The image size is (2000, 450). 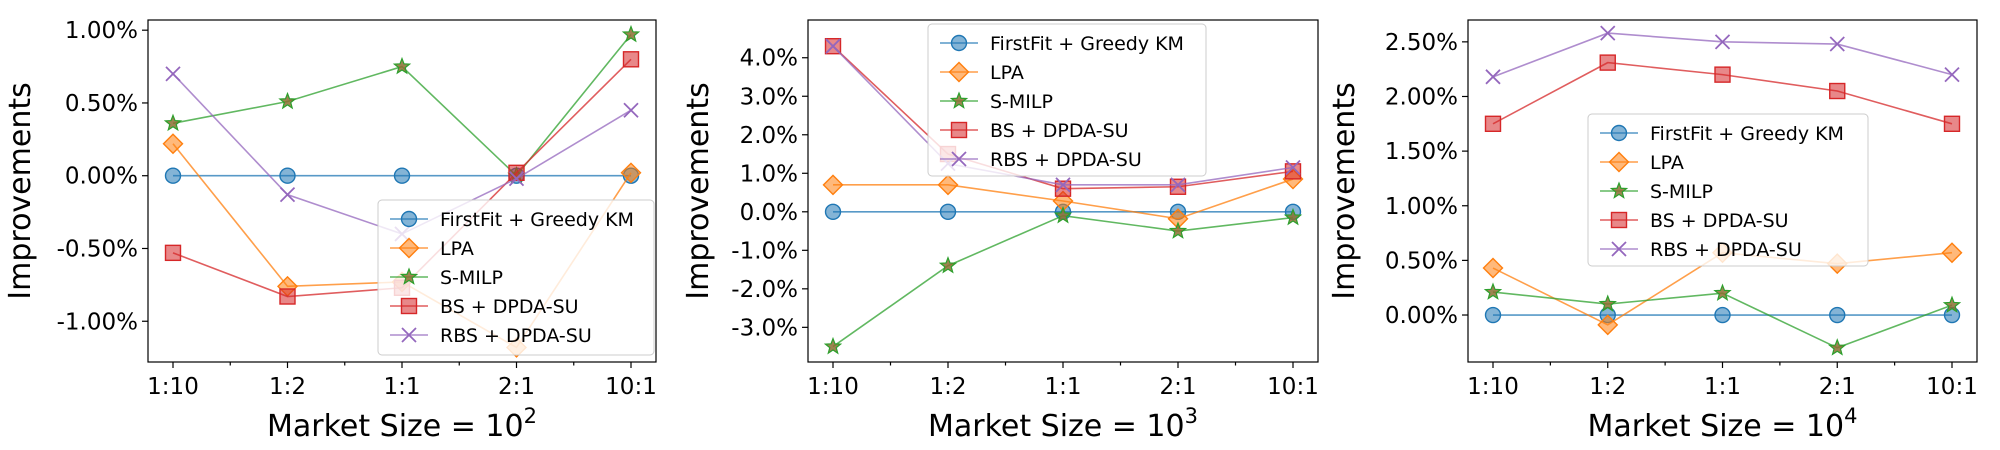 I want to click on legend-label: LPA, so click(x=457, y=249).